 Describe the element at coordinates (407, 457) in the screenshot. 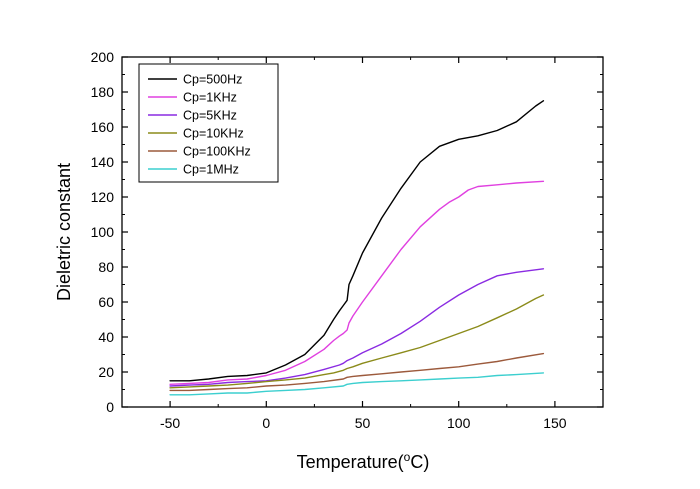

I see `x-axis-title-degree: o` at that location.